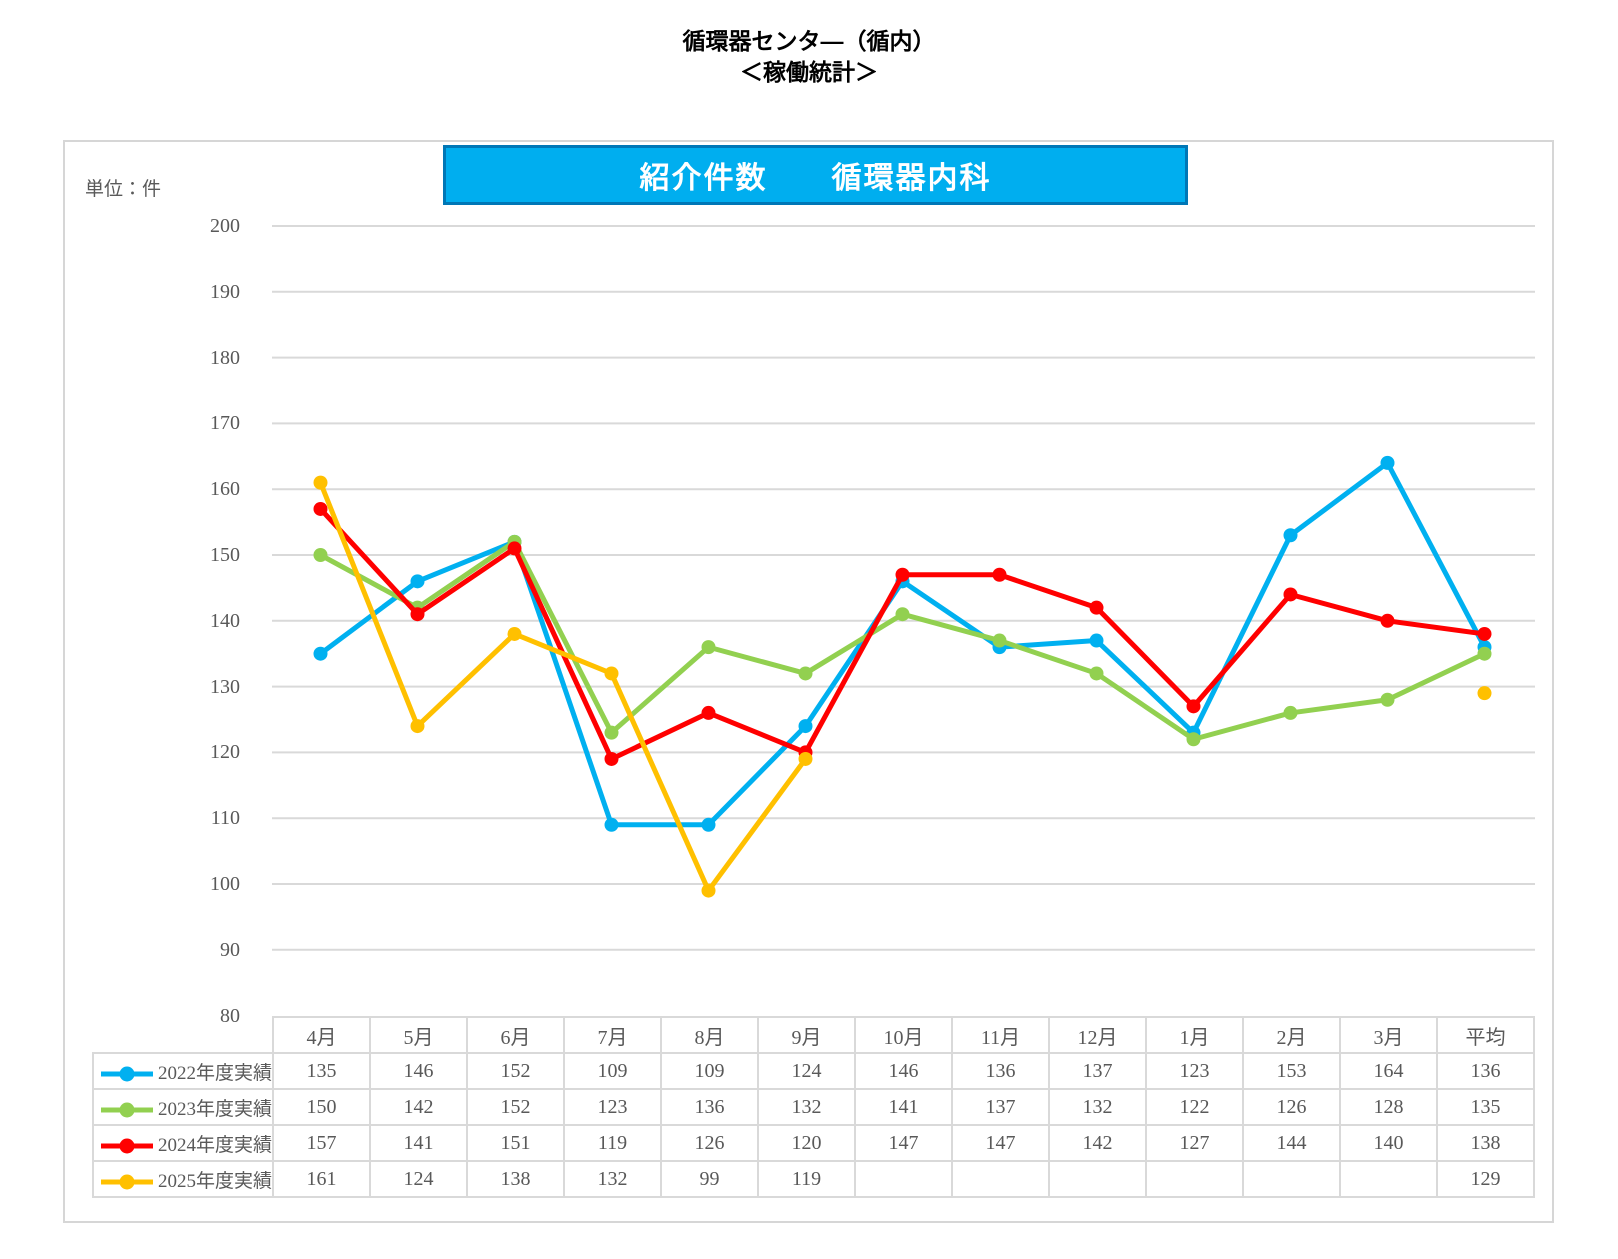  I want to click on y-axis-tick-label: 160, so click(225, 489).